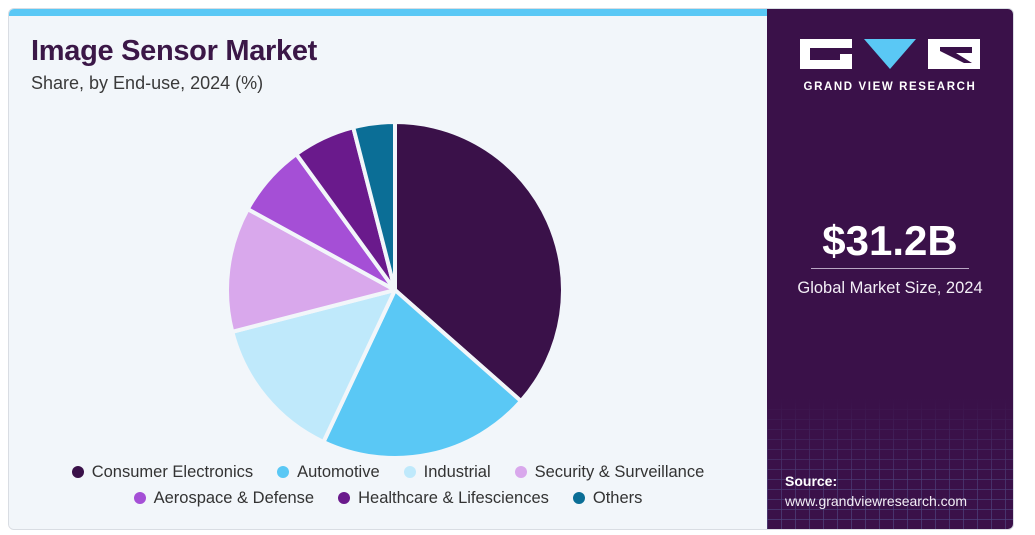 Image resolution: width=1035 pixels, height=535 pixels. Describe the element at coordinates (479, 262) in the screenshot. I see `pie-slice-consumer-electronics` at that location.